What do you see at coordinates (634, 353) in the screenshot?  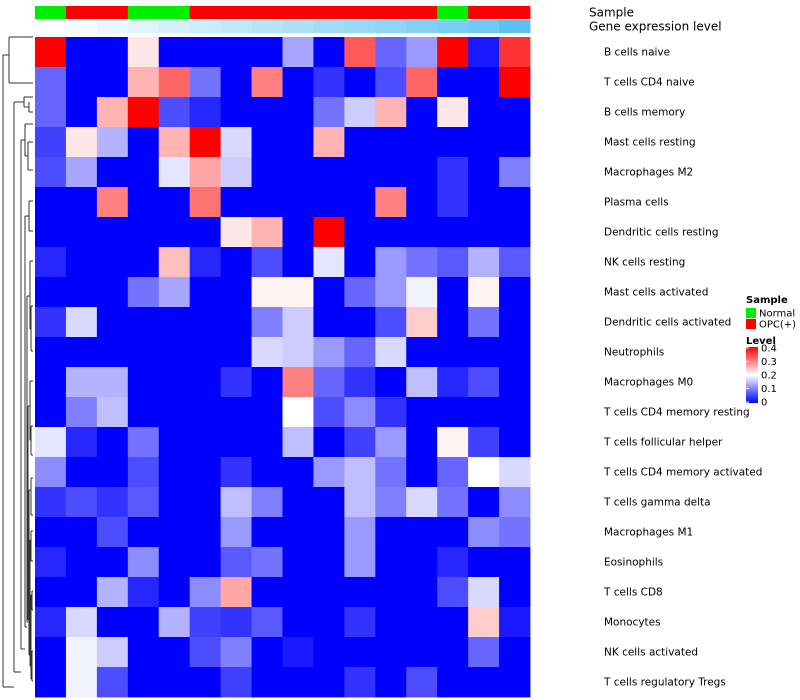 I see `row-label: Neutrophils` at bounding box center [634, 353].